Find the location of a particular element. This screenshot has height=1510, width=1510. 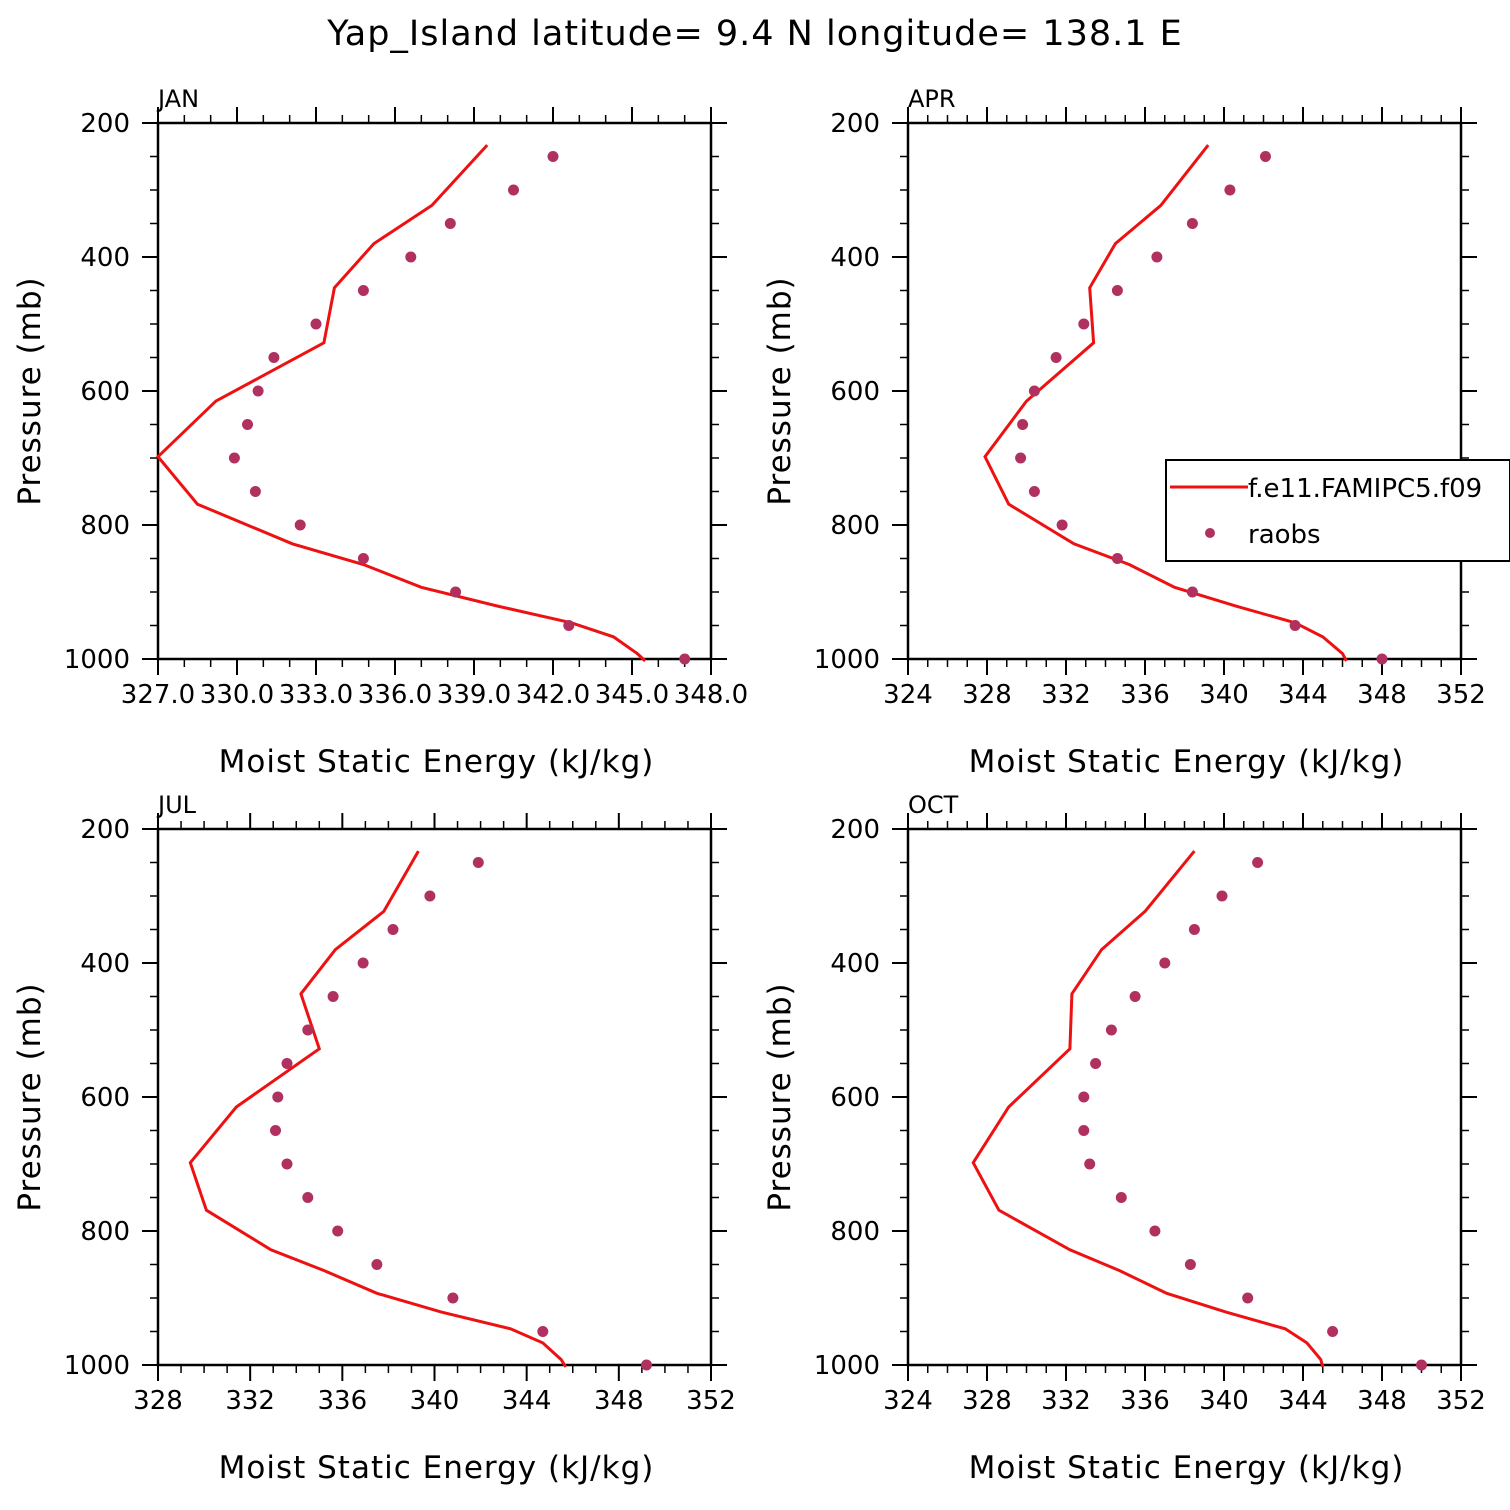

x-tick-label: 348.0 is located at coordinates (711, 695).